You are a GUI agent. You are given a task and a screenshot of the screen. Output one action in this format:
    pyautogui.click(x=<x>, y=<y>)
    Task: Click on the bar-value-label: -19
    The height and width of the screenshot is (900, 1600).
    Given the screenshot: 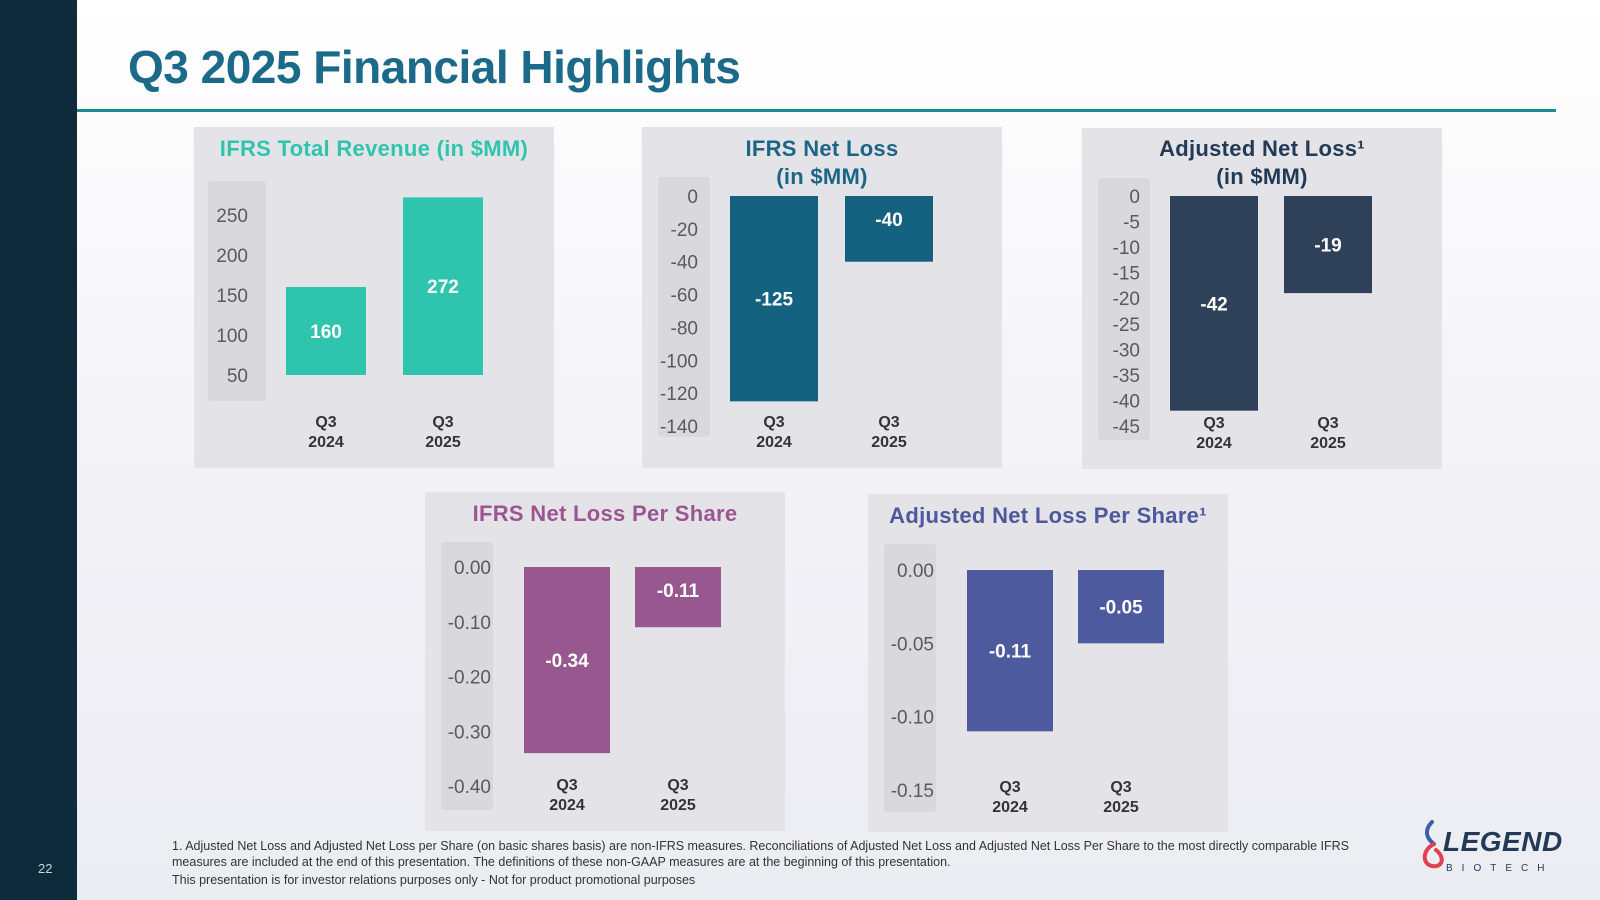 What is the action you would take?
    pyautogui.click(x=1327, y=246)
    